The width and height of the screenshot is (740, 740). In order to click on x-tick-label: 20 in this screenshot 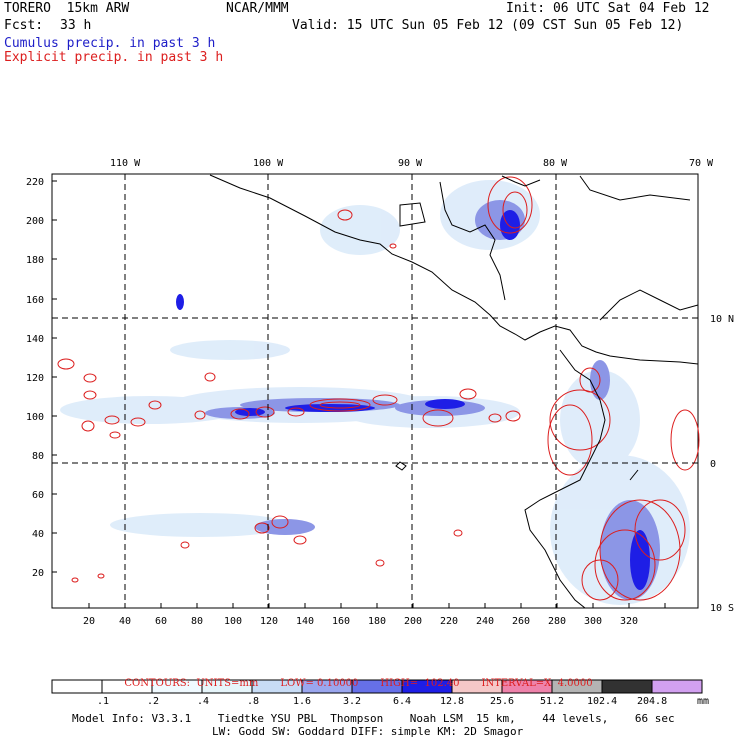, I will do `click(89, 621)`.